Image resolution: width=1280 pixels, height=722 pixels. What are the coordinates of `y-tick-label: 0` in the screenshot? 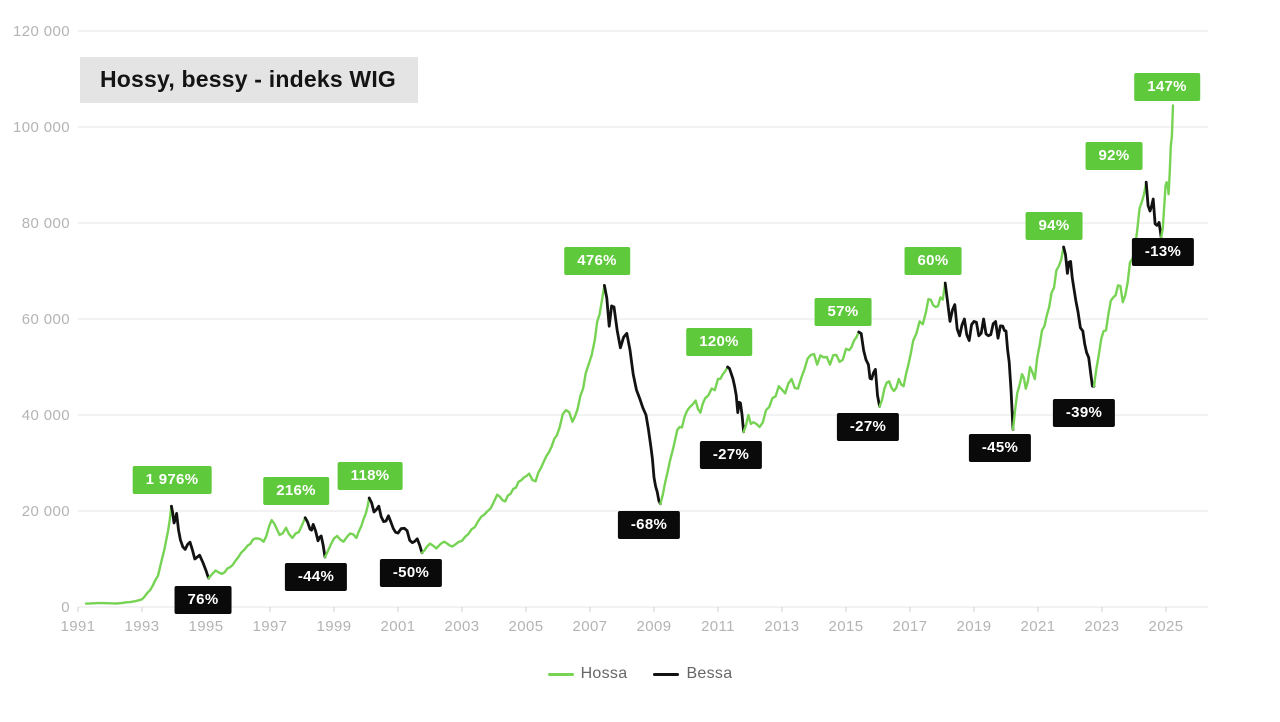 It's located at (65, 607).